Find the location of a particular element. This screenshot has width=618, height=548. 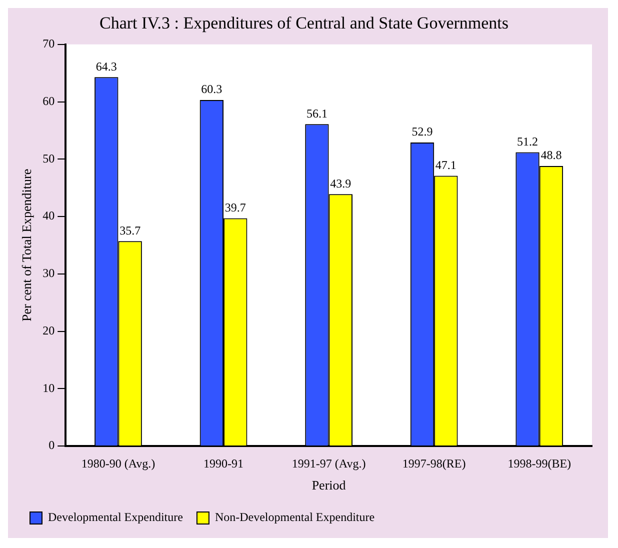

x-axis-title: Period is located at coordinates (329, 485).